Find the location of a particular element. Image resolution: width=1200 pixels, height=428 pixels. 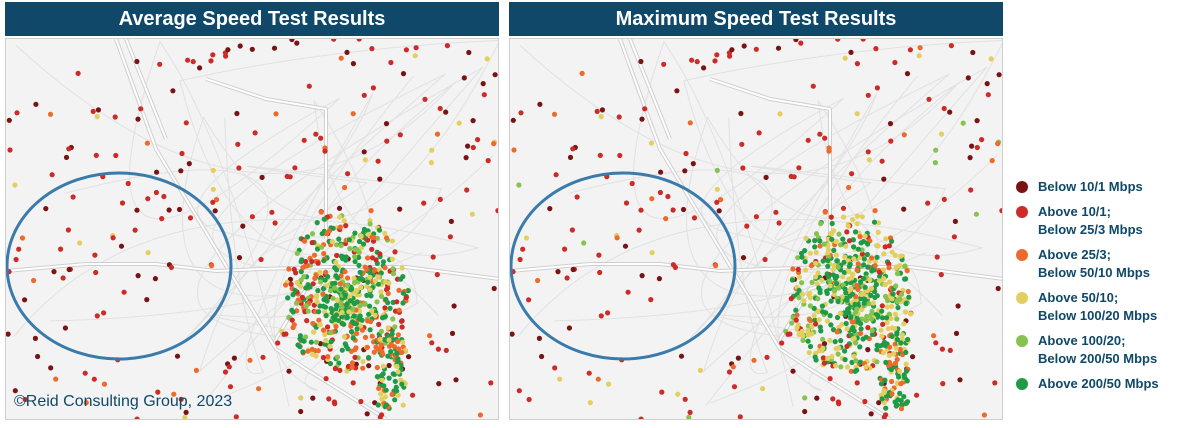

terrain-line is located at coordinates (822, 233).